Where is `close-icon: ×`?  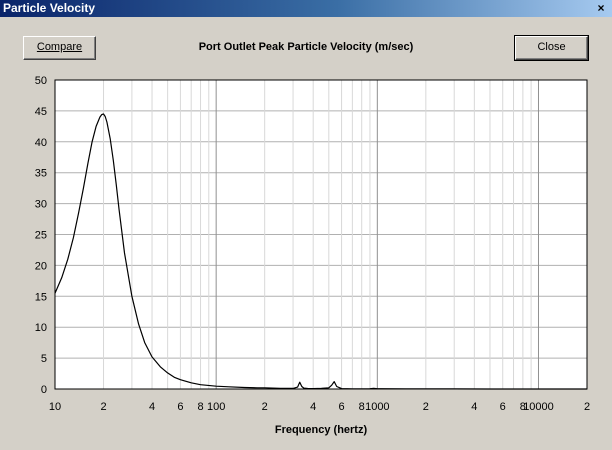
close-icon: × is located at coordinates (601, 8).